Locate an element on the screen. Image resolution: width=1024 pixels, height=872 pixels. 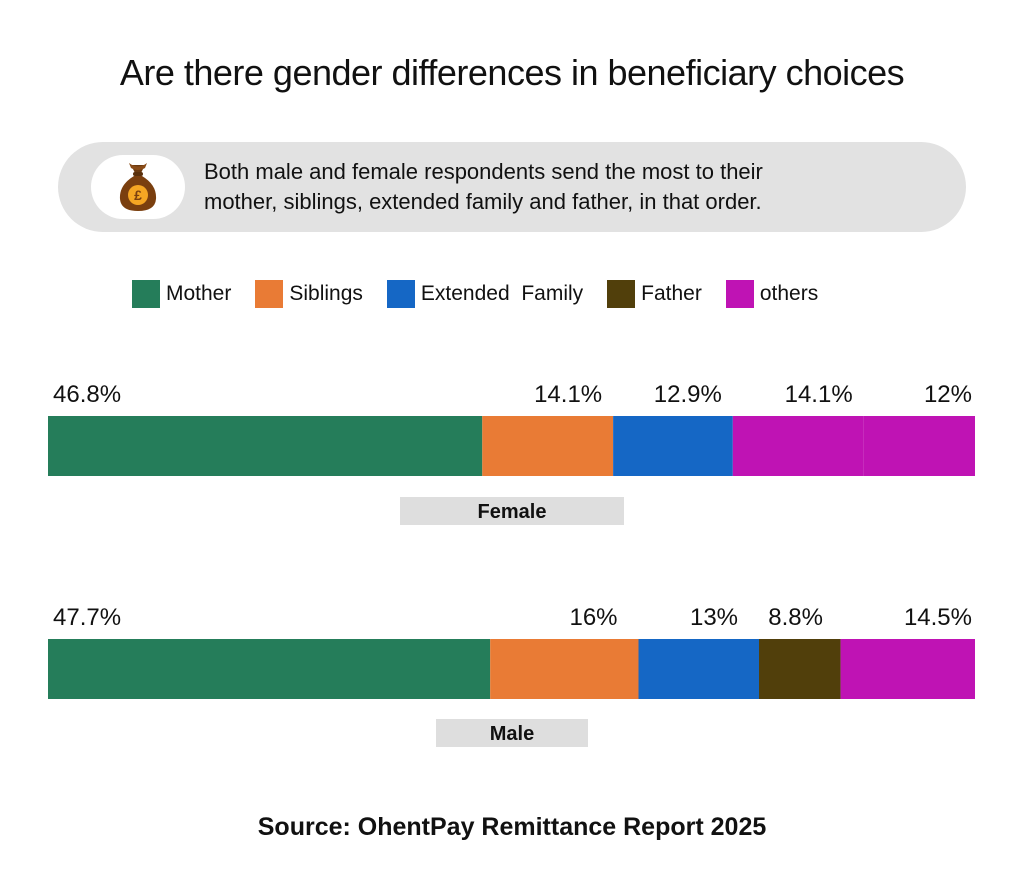
legend-item-others: others is located at coordinates (772, 294).